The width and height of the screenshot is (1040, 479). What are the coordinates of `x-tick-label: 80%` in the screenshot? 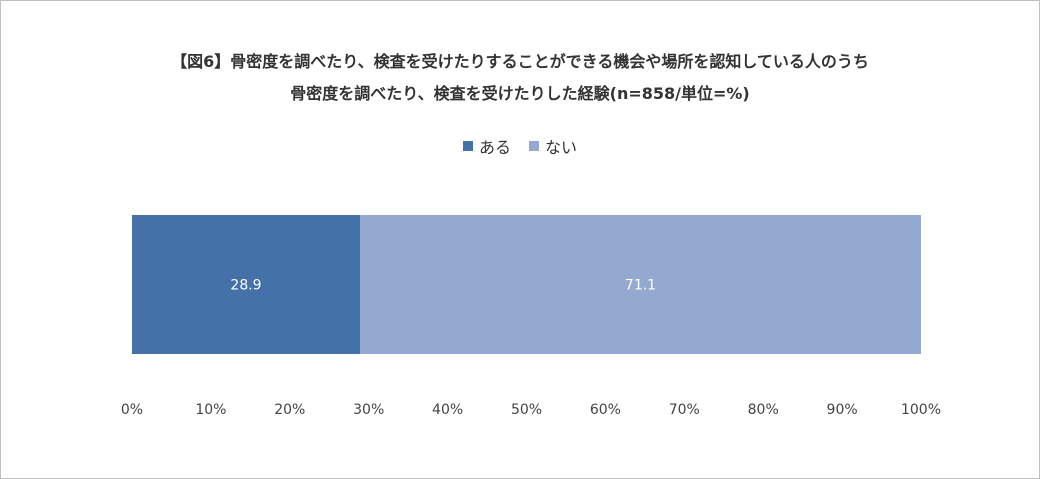 It's located at (763, 410).